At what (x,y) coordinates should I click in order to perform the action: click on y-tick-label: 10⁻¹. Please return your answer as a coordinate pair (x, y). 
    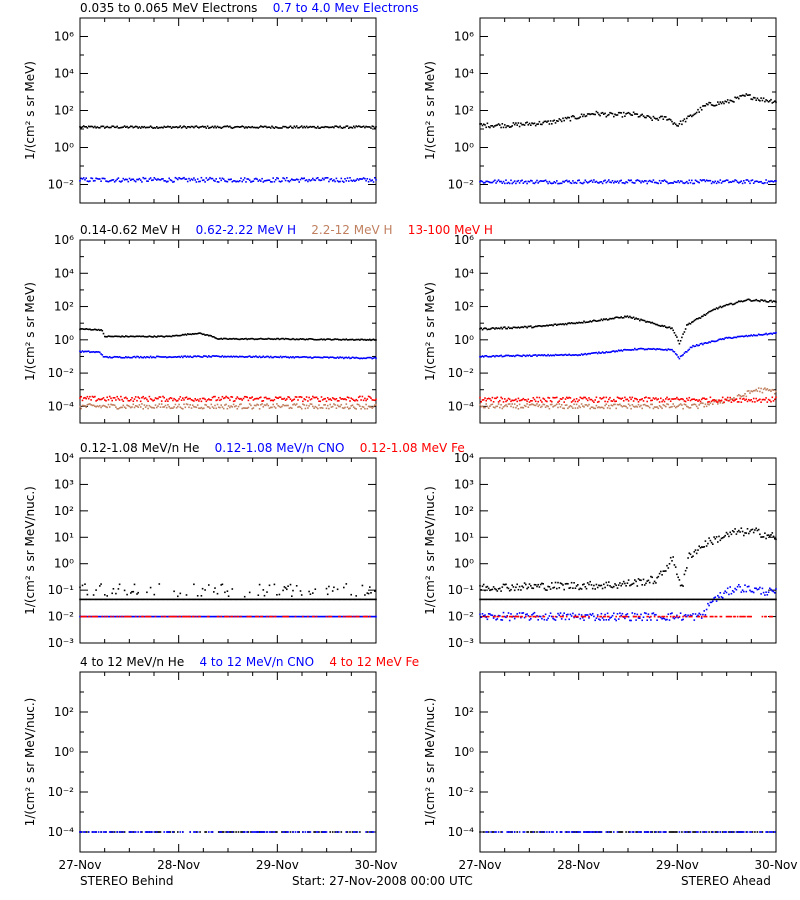
    Looking at the image, I should click on (461, 590).